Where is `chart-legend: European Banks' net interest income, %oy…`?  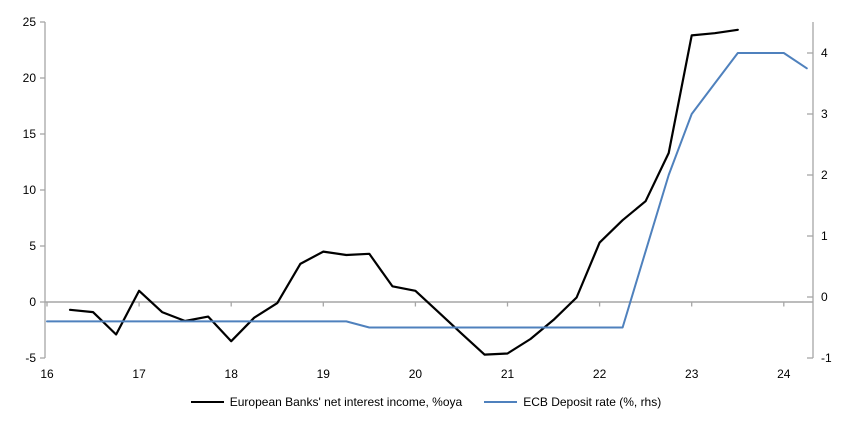 chart-legend: European Banks' net interest income, %oy… is located at coordinates (426, 402).